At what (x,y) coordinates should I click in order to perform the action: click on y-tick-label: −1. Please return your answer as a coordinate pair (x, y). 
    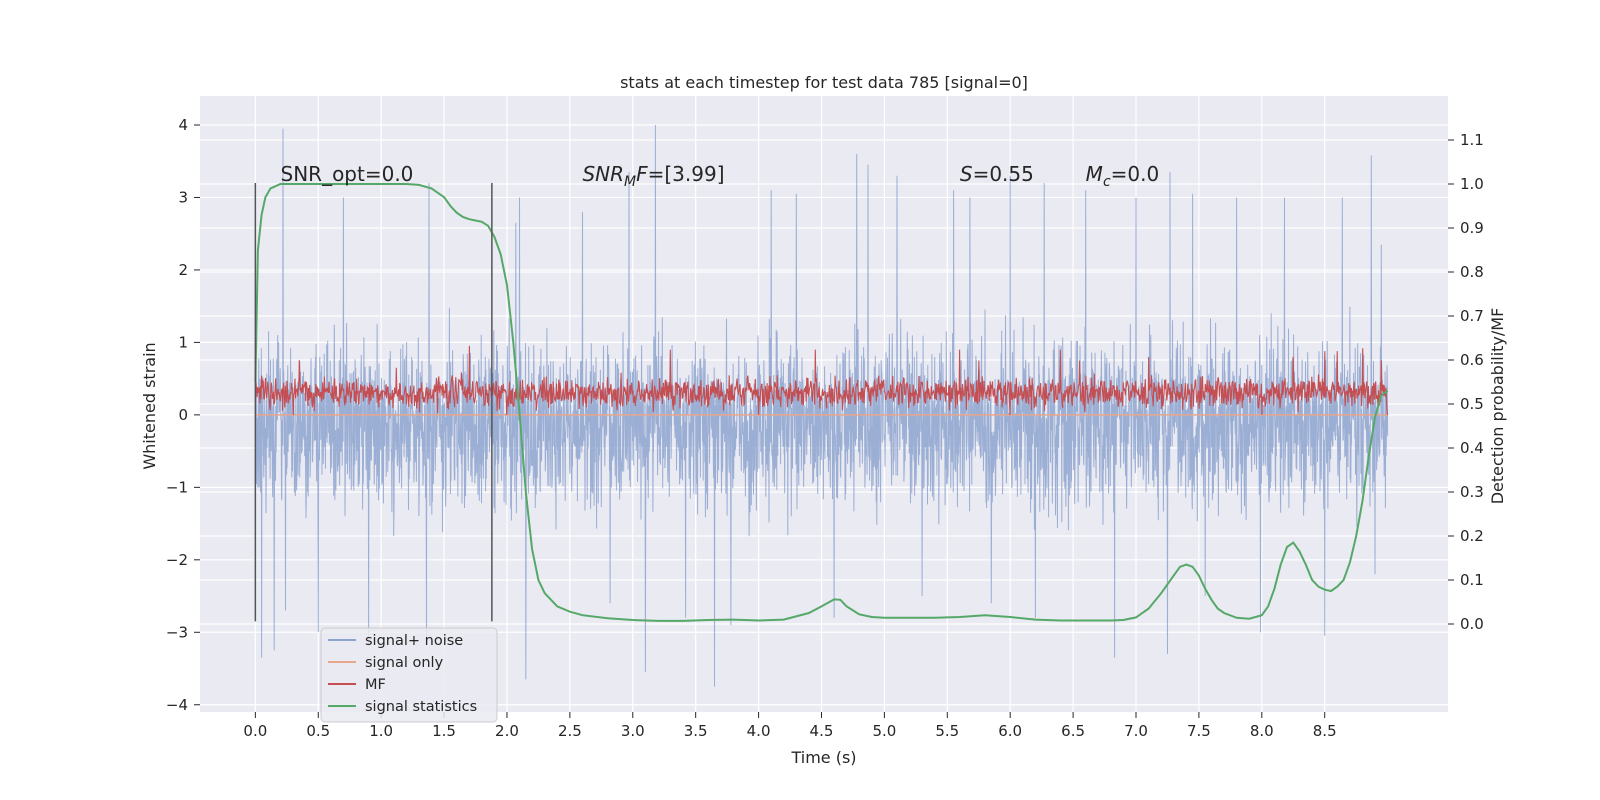
    Looking at the image, I should click on (177, 487).